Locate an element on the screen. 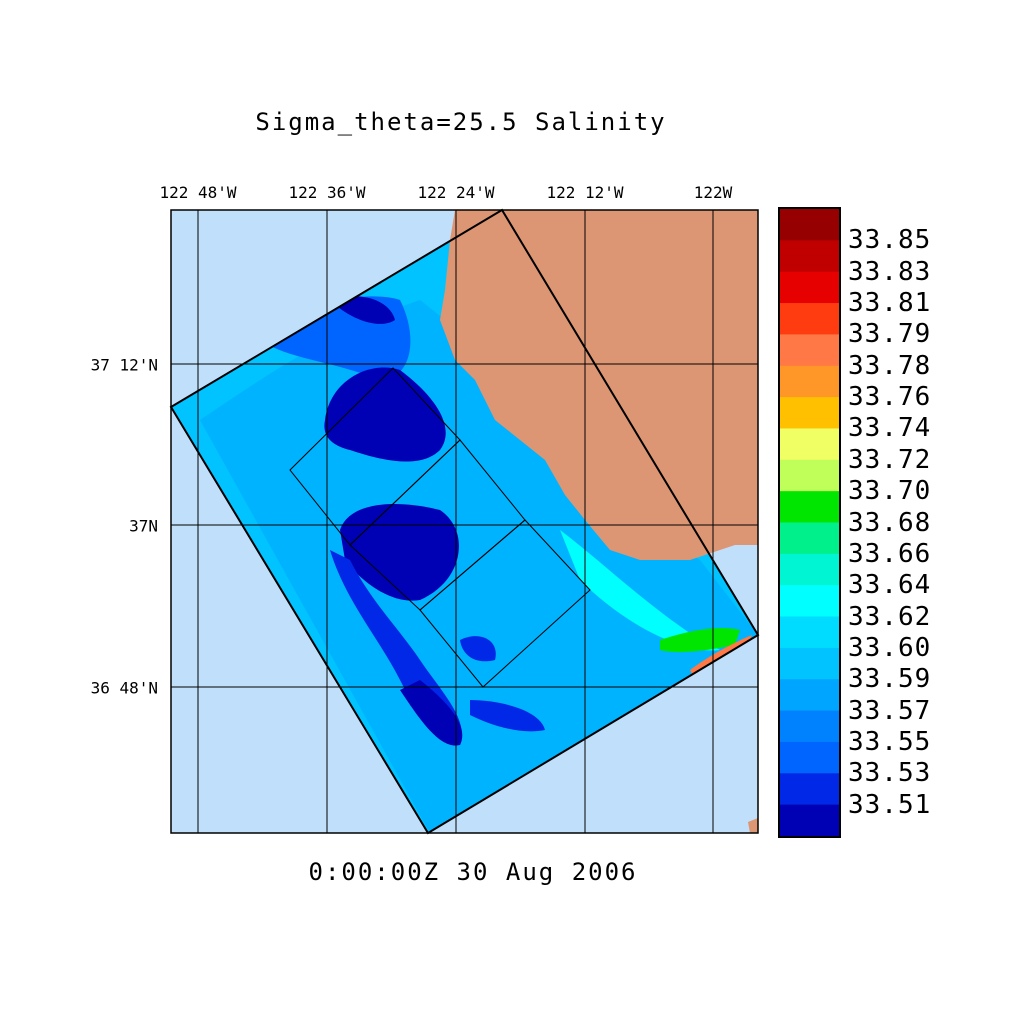  colorbar-label: 33.76 is located at coordinates (890, 397).